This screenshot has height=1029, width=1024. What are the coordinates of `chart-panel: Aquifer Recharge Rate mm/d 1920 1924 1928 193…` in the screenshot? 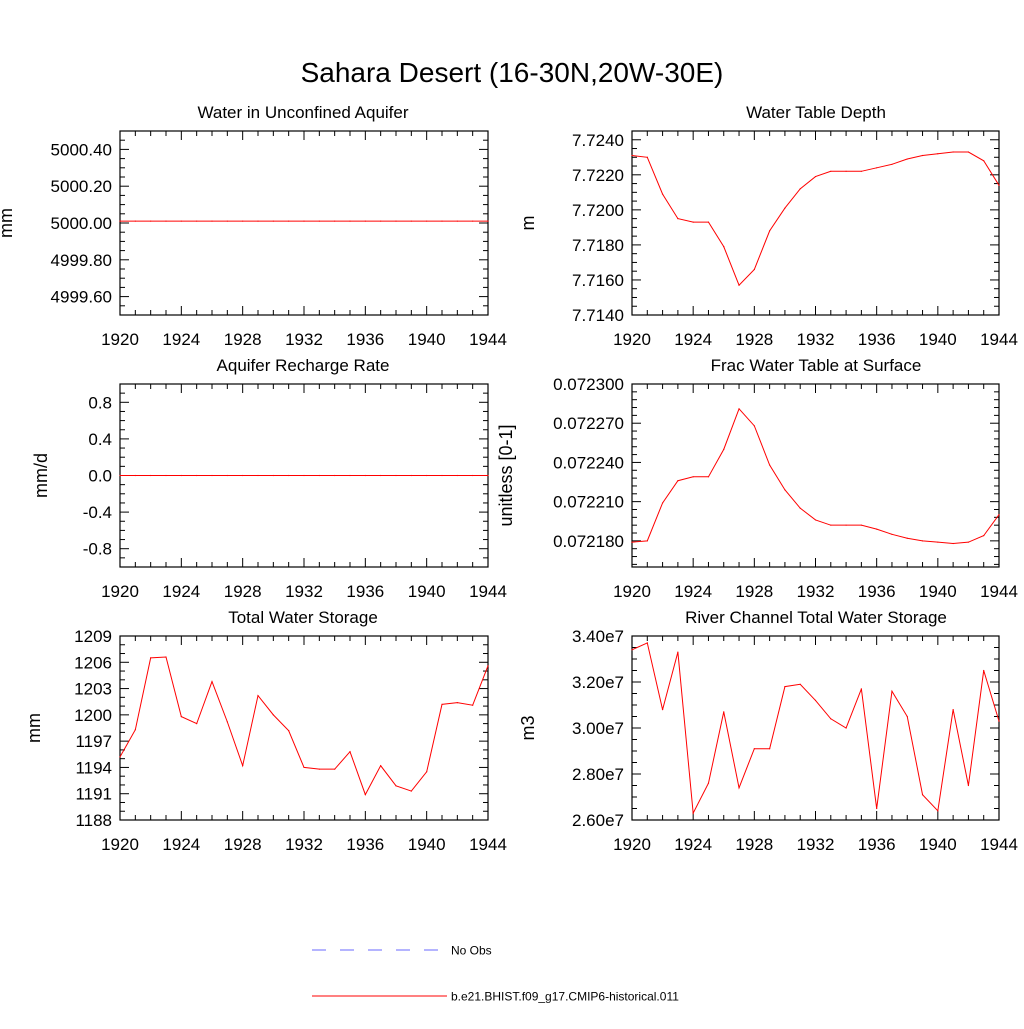 It's located at (269, 478).